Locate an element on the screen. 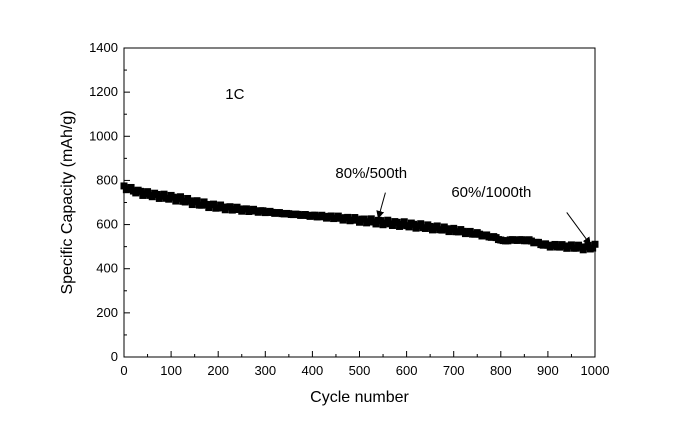 This screenshot has width=691, height=430. annotation-500th: 80%/500th is located at coordinates (371, 173).